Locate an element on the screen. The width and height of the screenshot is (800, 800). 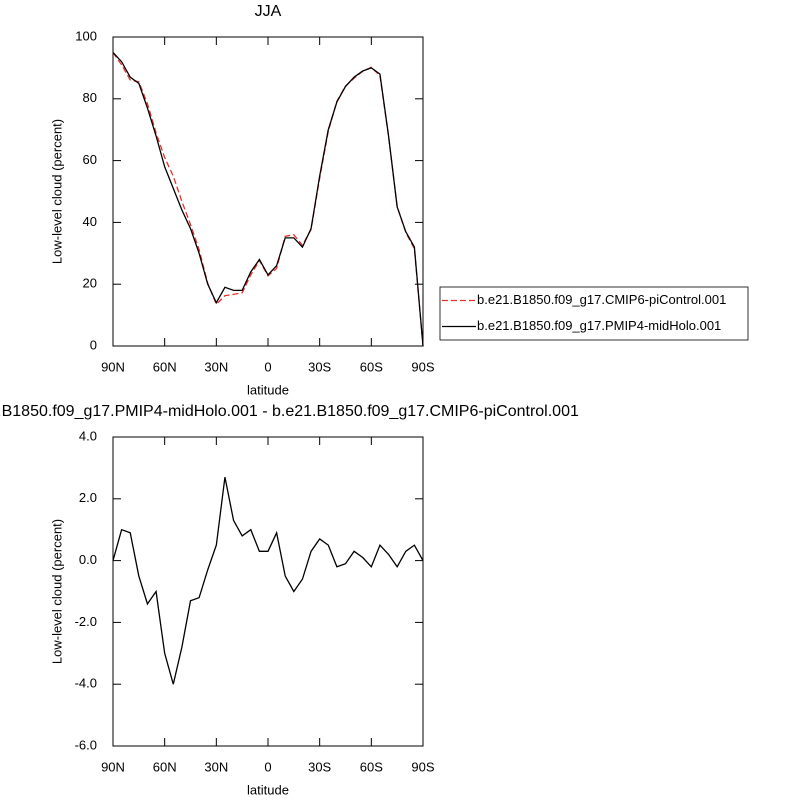
chart-title: JJA is located at coordinates (268, 11).